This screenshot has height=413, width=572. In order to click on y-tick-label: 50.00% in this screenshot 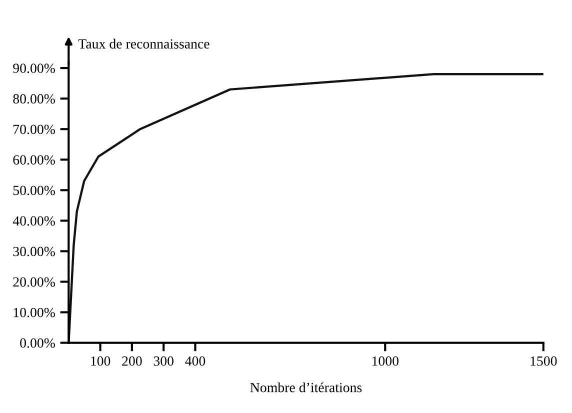, I will do `click(34, 191)`.